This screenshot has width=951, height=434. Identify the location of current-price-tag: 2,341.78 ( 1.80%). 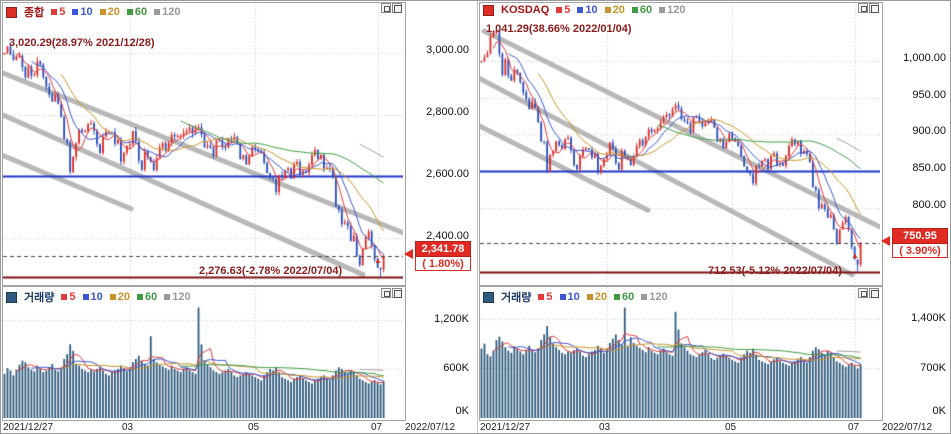
(443, 256).